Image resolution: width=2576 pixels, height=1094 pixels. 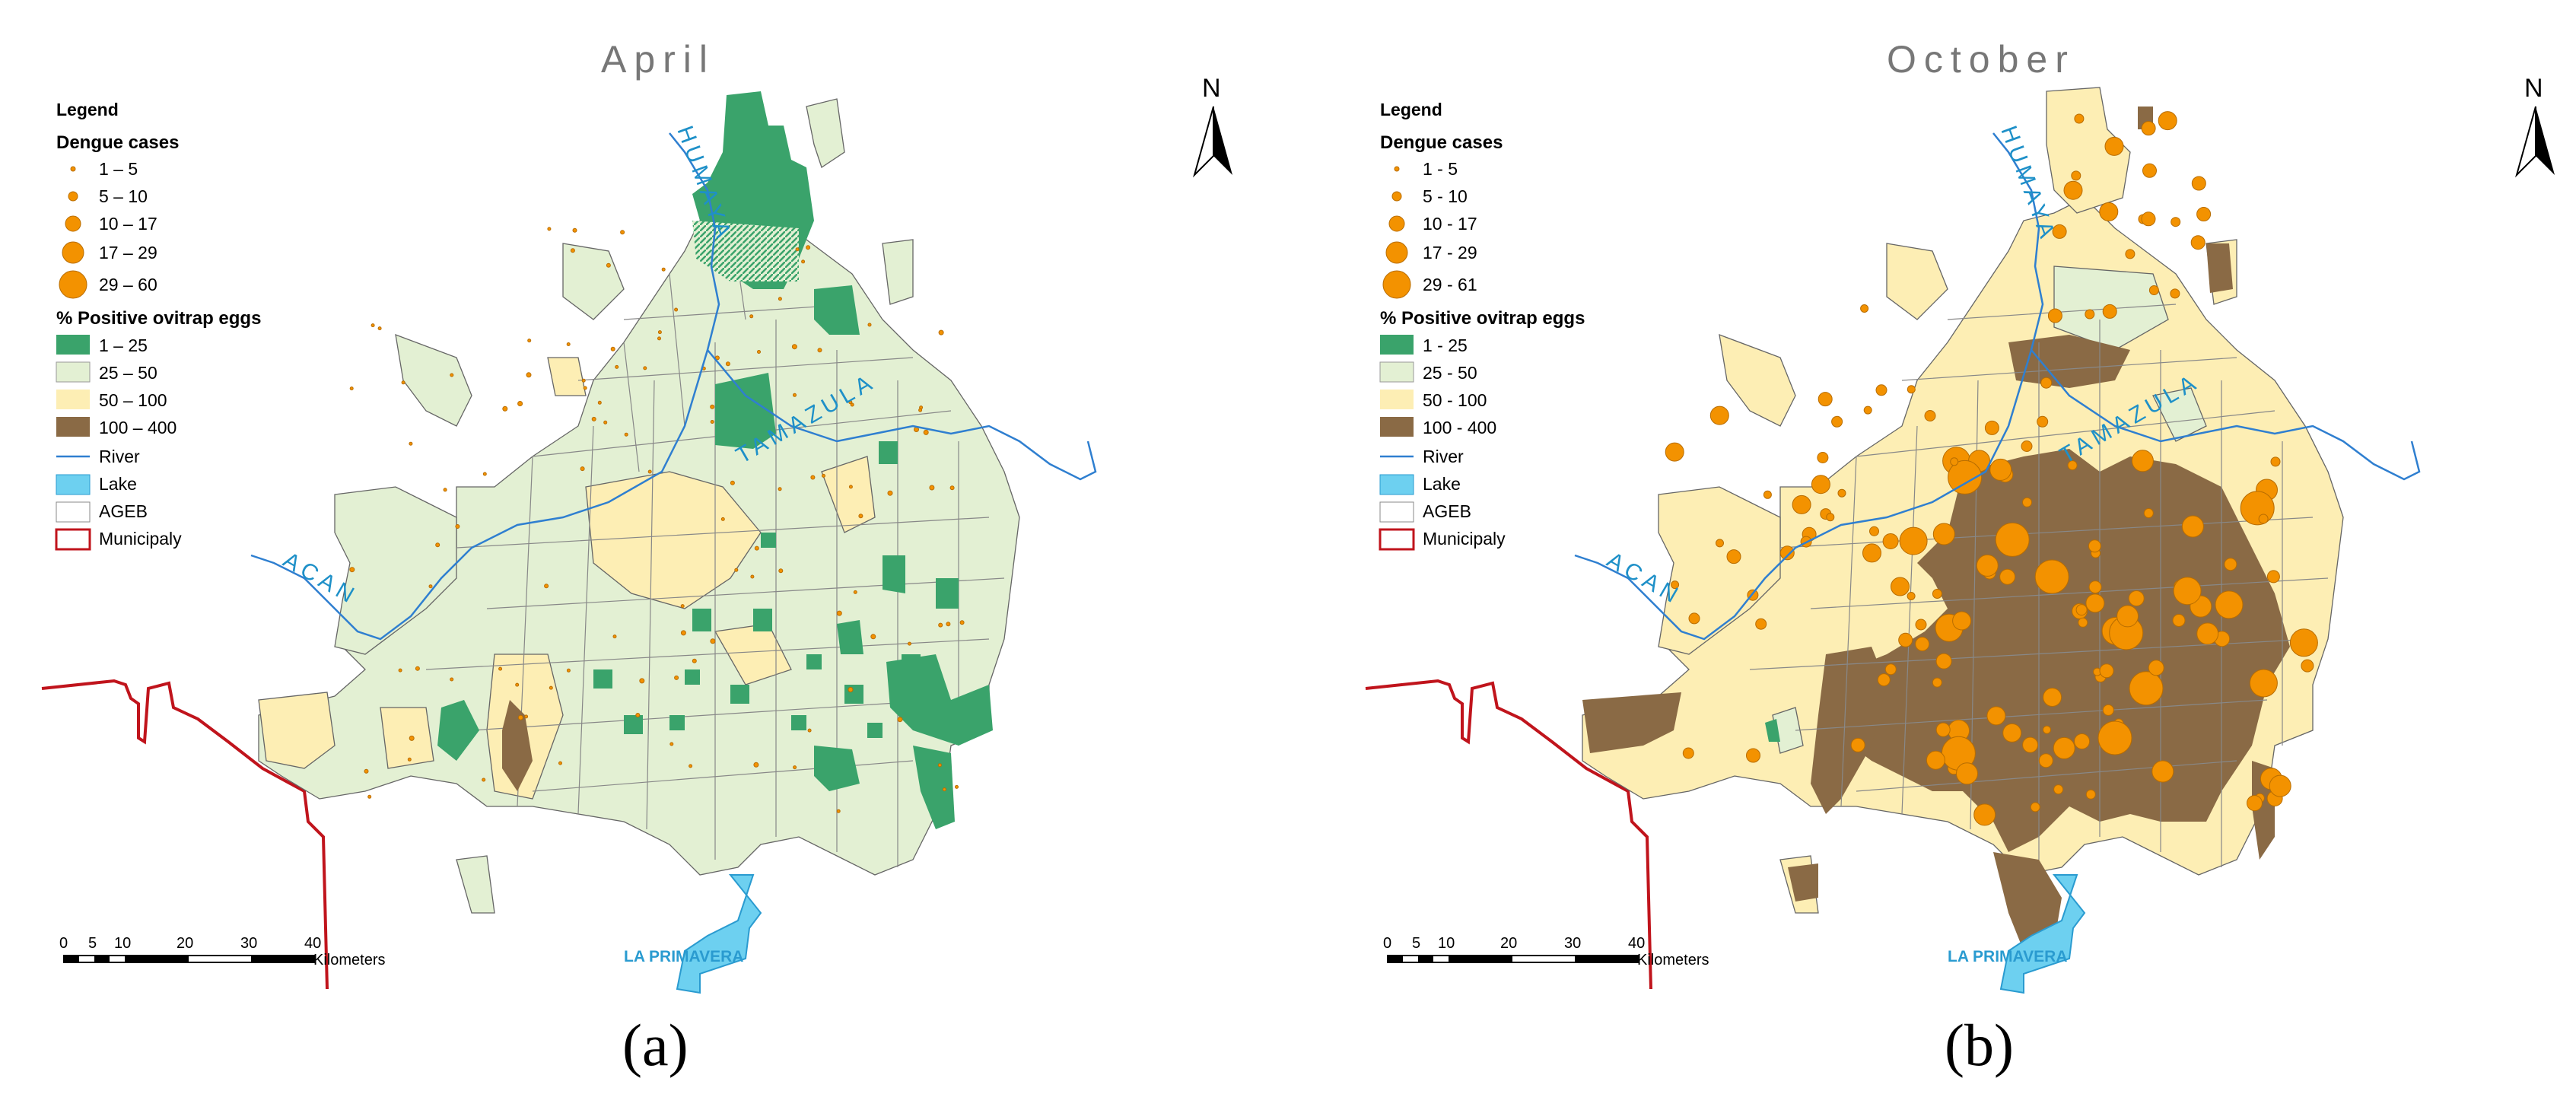 What do you see at coordinates (222, 951) in the screenshot?
I see `scale-bar: 0 5 10 20 30 40 Kilometers` at bounding box center [222, 951].